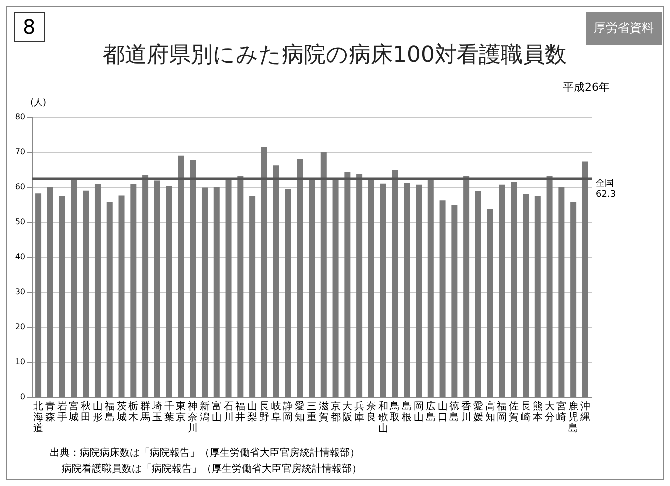 The image size is (670, 486). Describe the element at coordinates (20, 257) in the screenshot. I see `y-tick-label: 40` at that location.